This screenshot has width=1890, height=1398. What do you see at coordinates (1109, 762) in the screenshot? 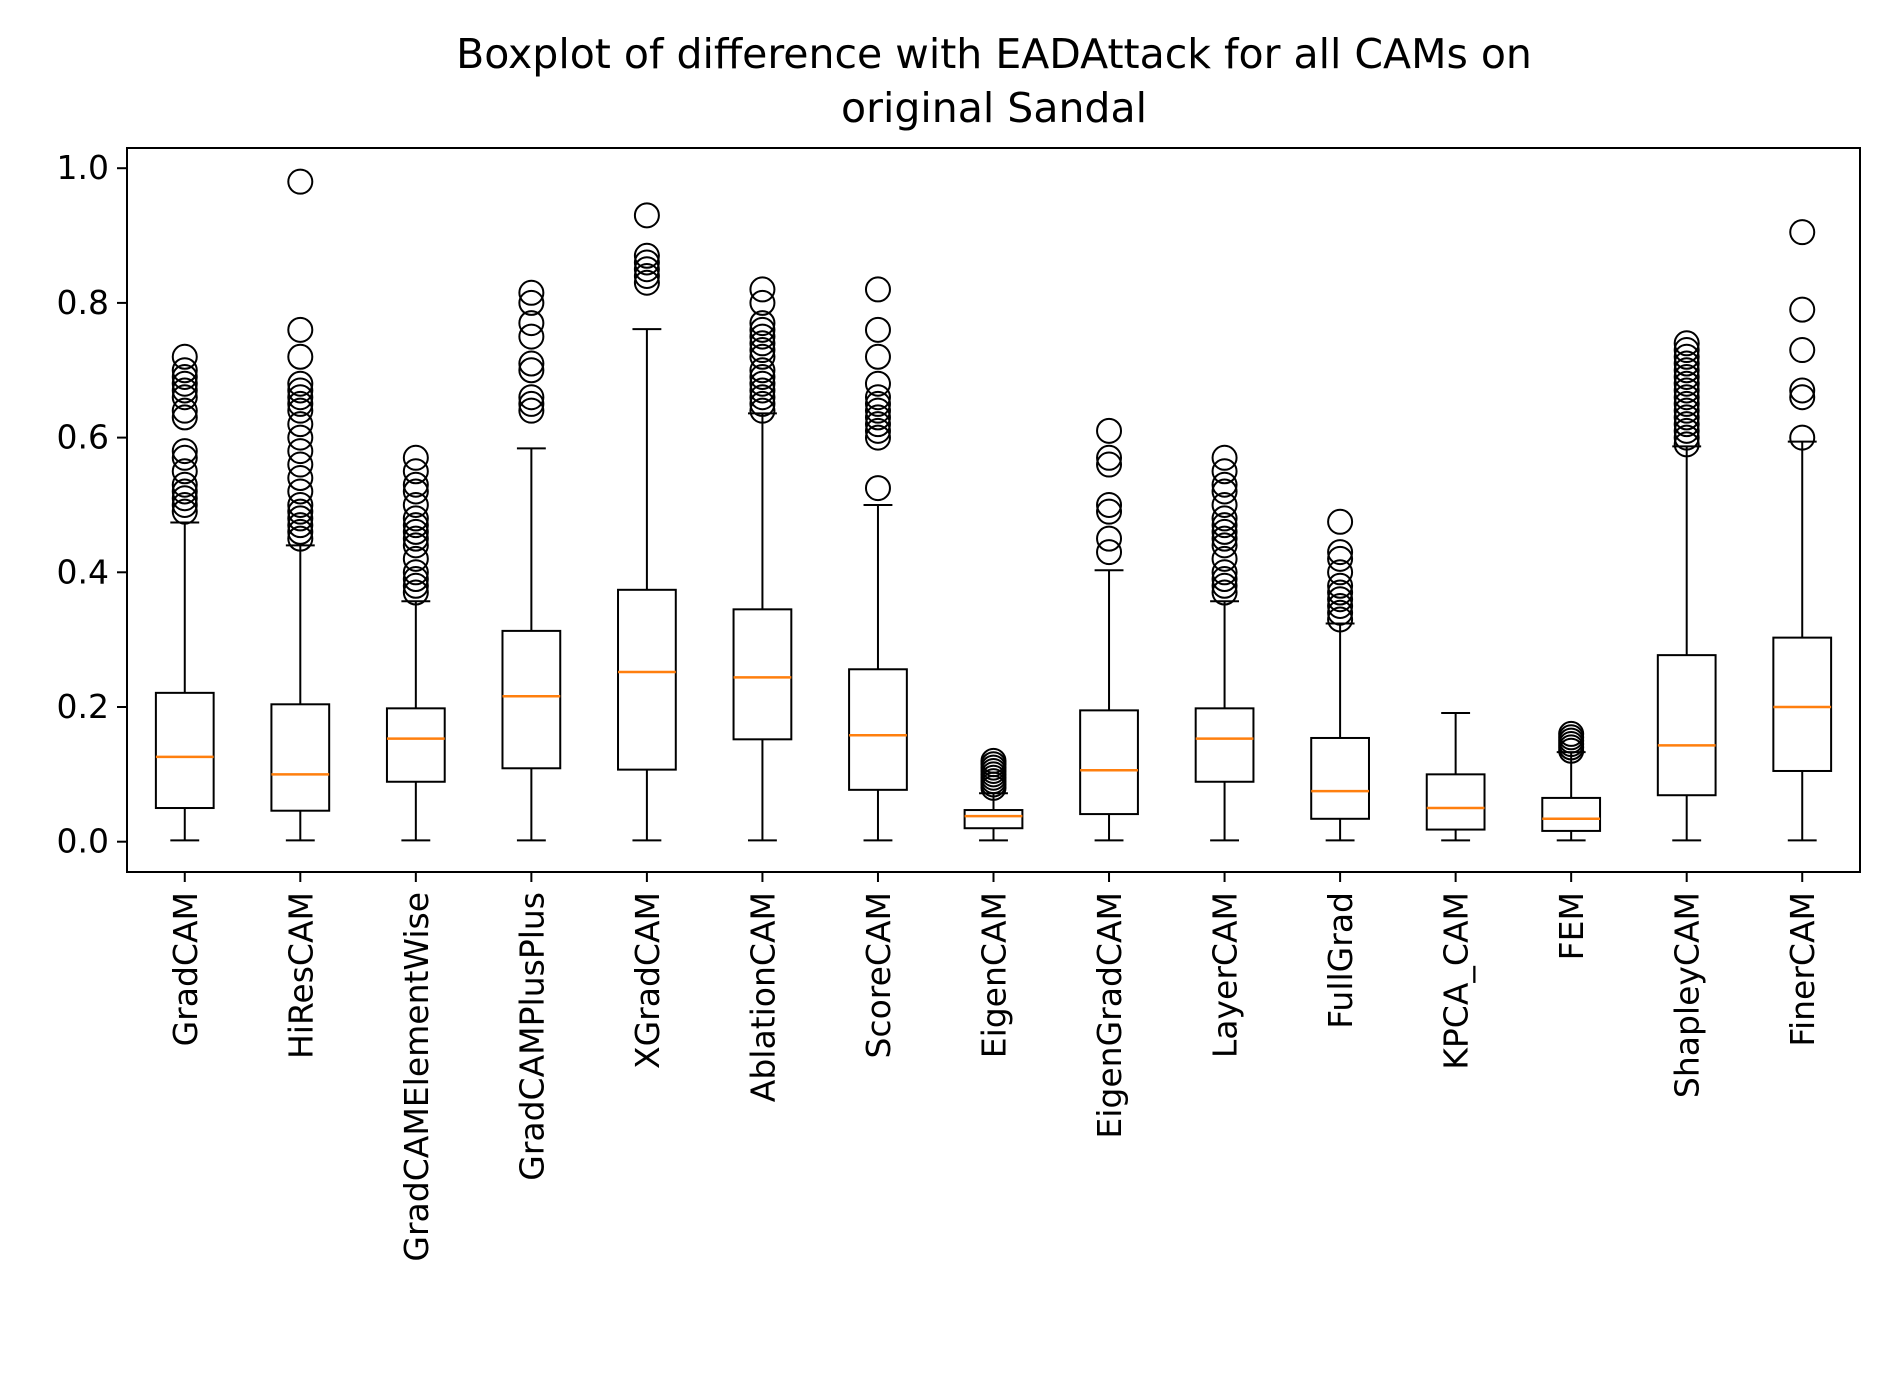
I see `box-EigenGradCAM` at bounding box center [1109, 762].